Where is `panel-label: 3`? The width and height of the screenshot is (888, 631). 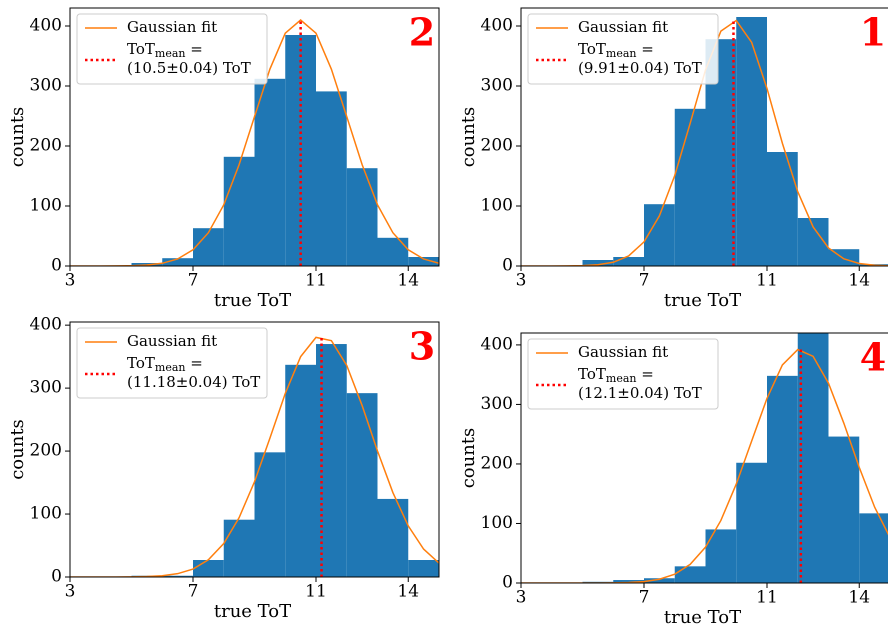
panel-label: 3 is located at coordinates (422, 346).